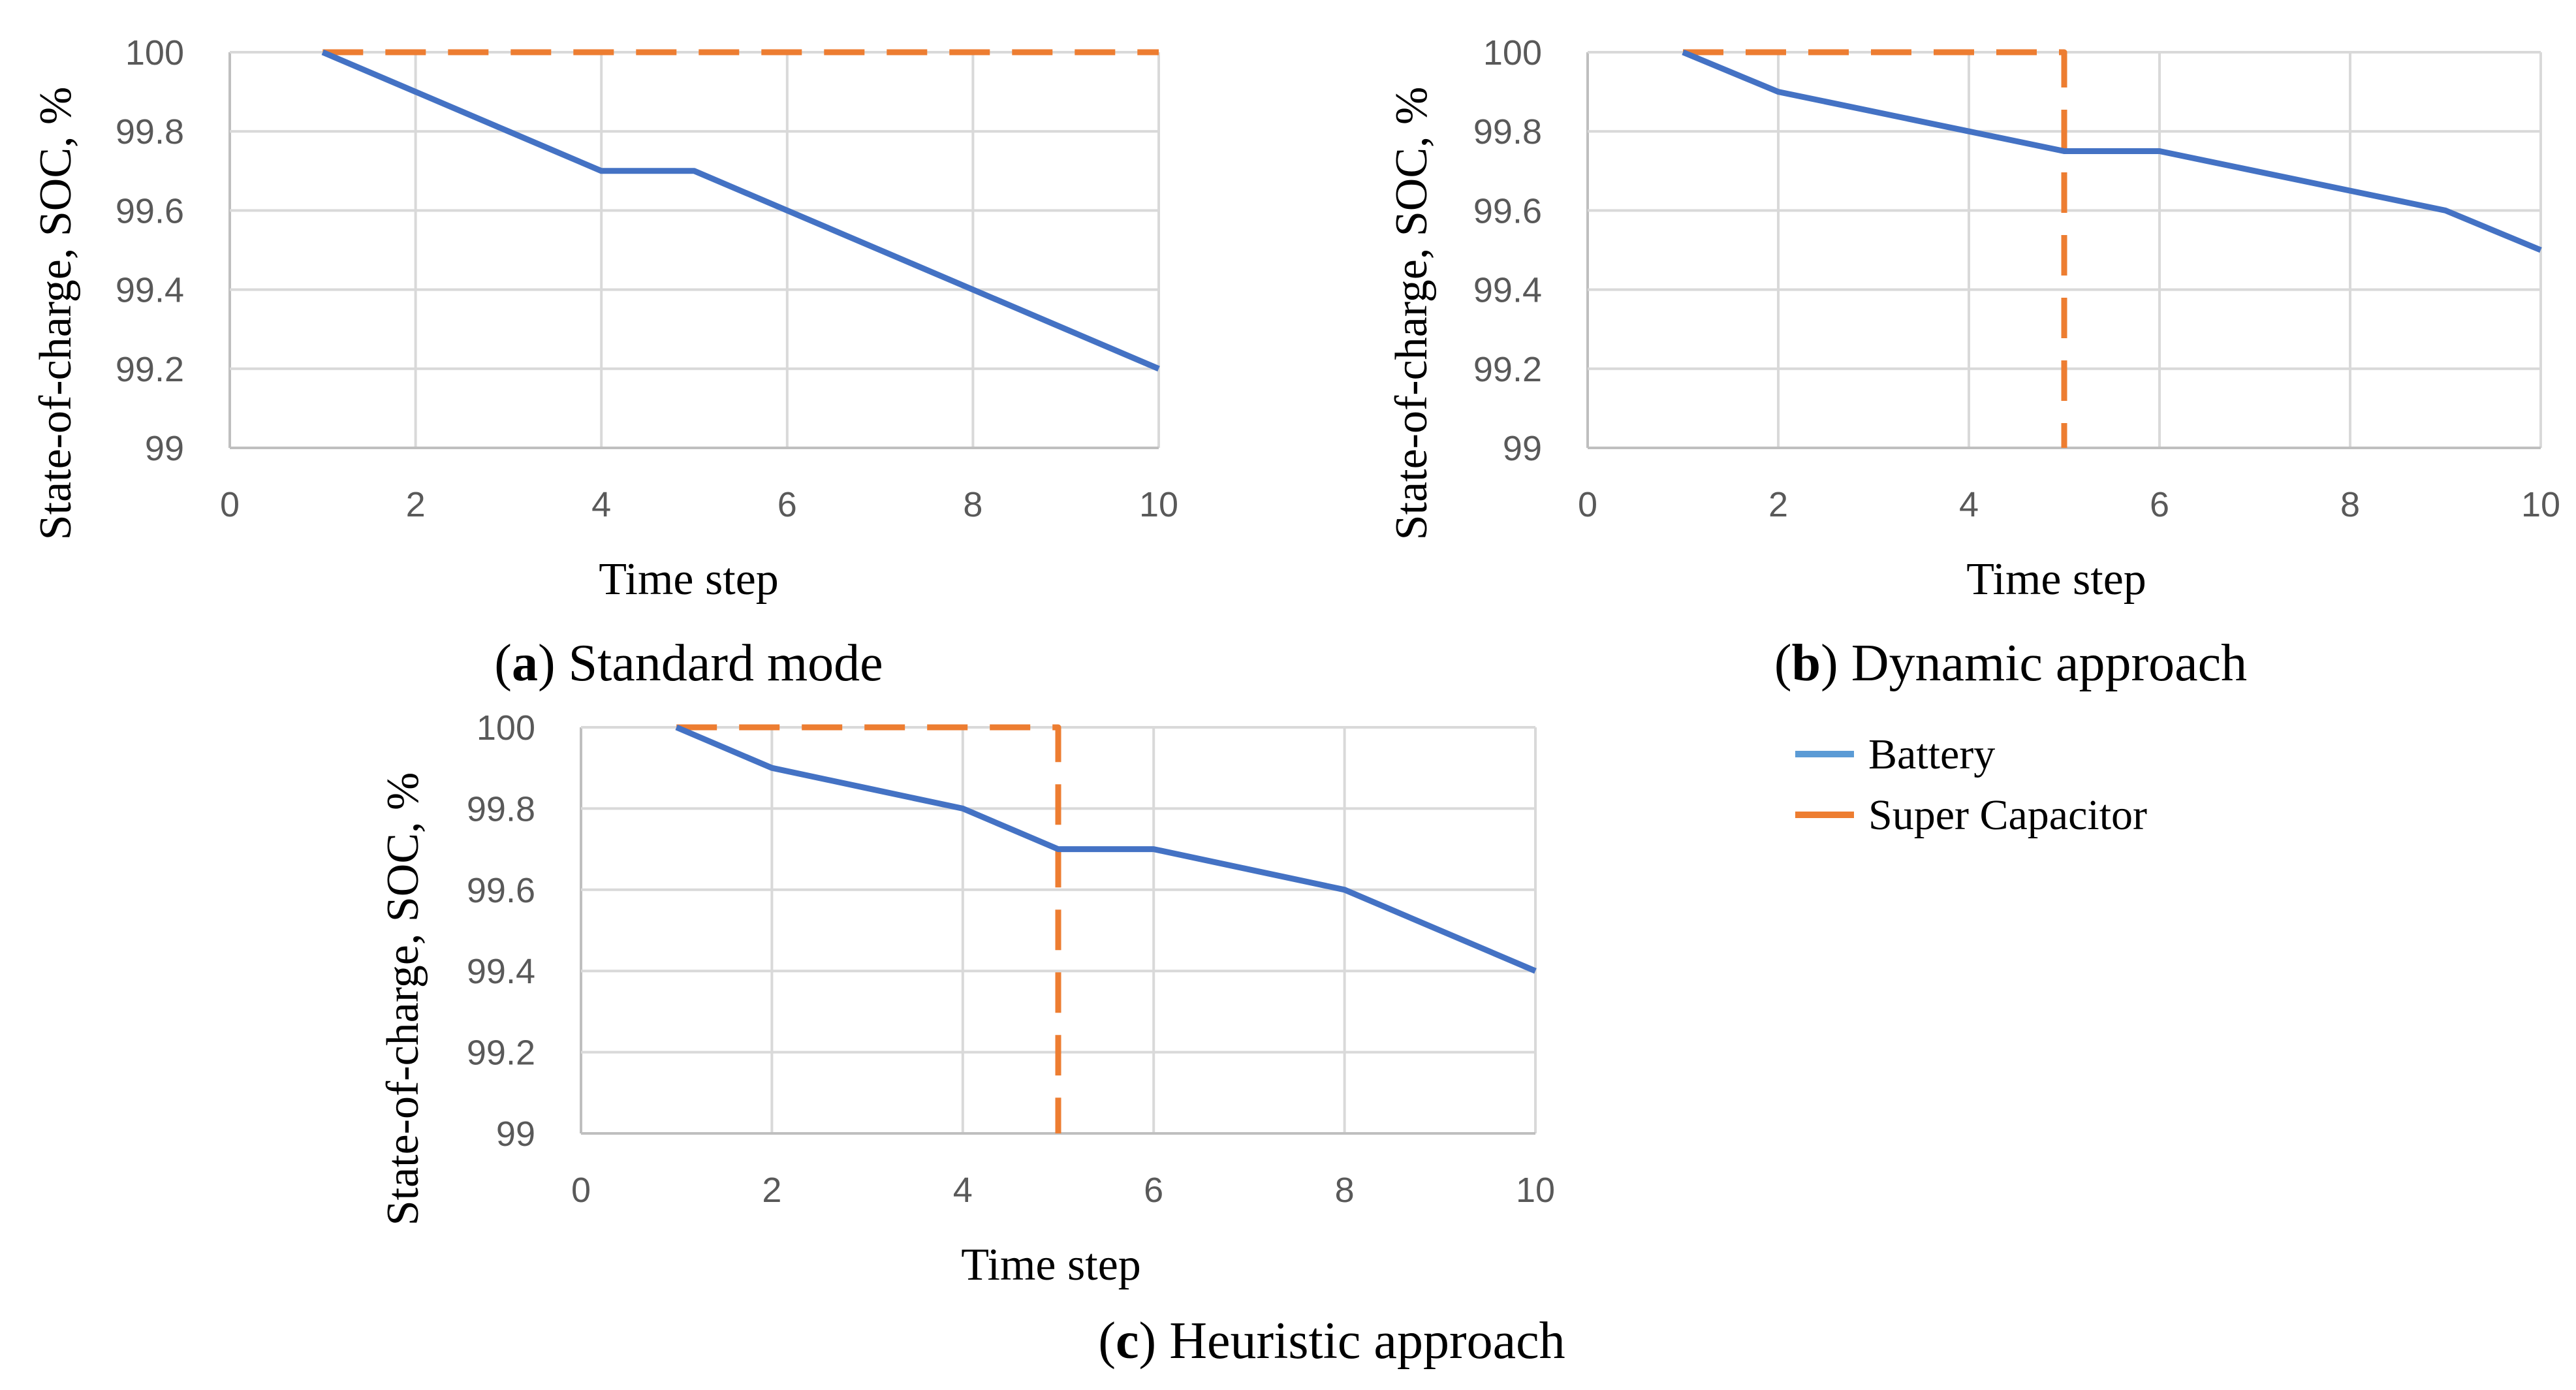  Describe the element at coordinates (56, 314) in the screenshot. I see `y-axis-title-a: State-of-charge, SOC, %` at that location.